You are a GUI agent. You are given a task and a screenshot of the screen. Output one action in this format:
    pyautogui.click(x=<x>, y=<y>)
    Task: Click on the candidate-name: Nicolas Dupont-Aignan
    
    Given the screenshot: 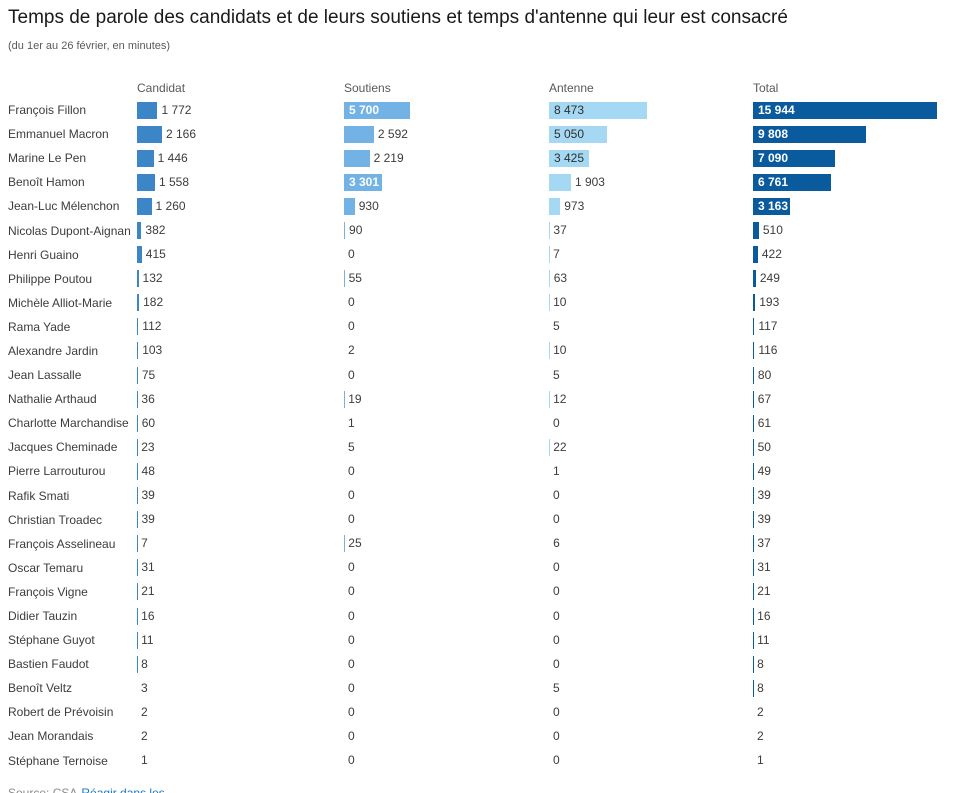 What is the action you would take?
    pyautogui.click(x=69, y=230)
    